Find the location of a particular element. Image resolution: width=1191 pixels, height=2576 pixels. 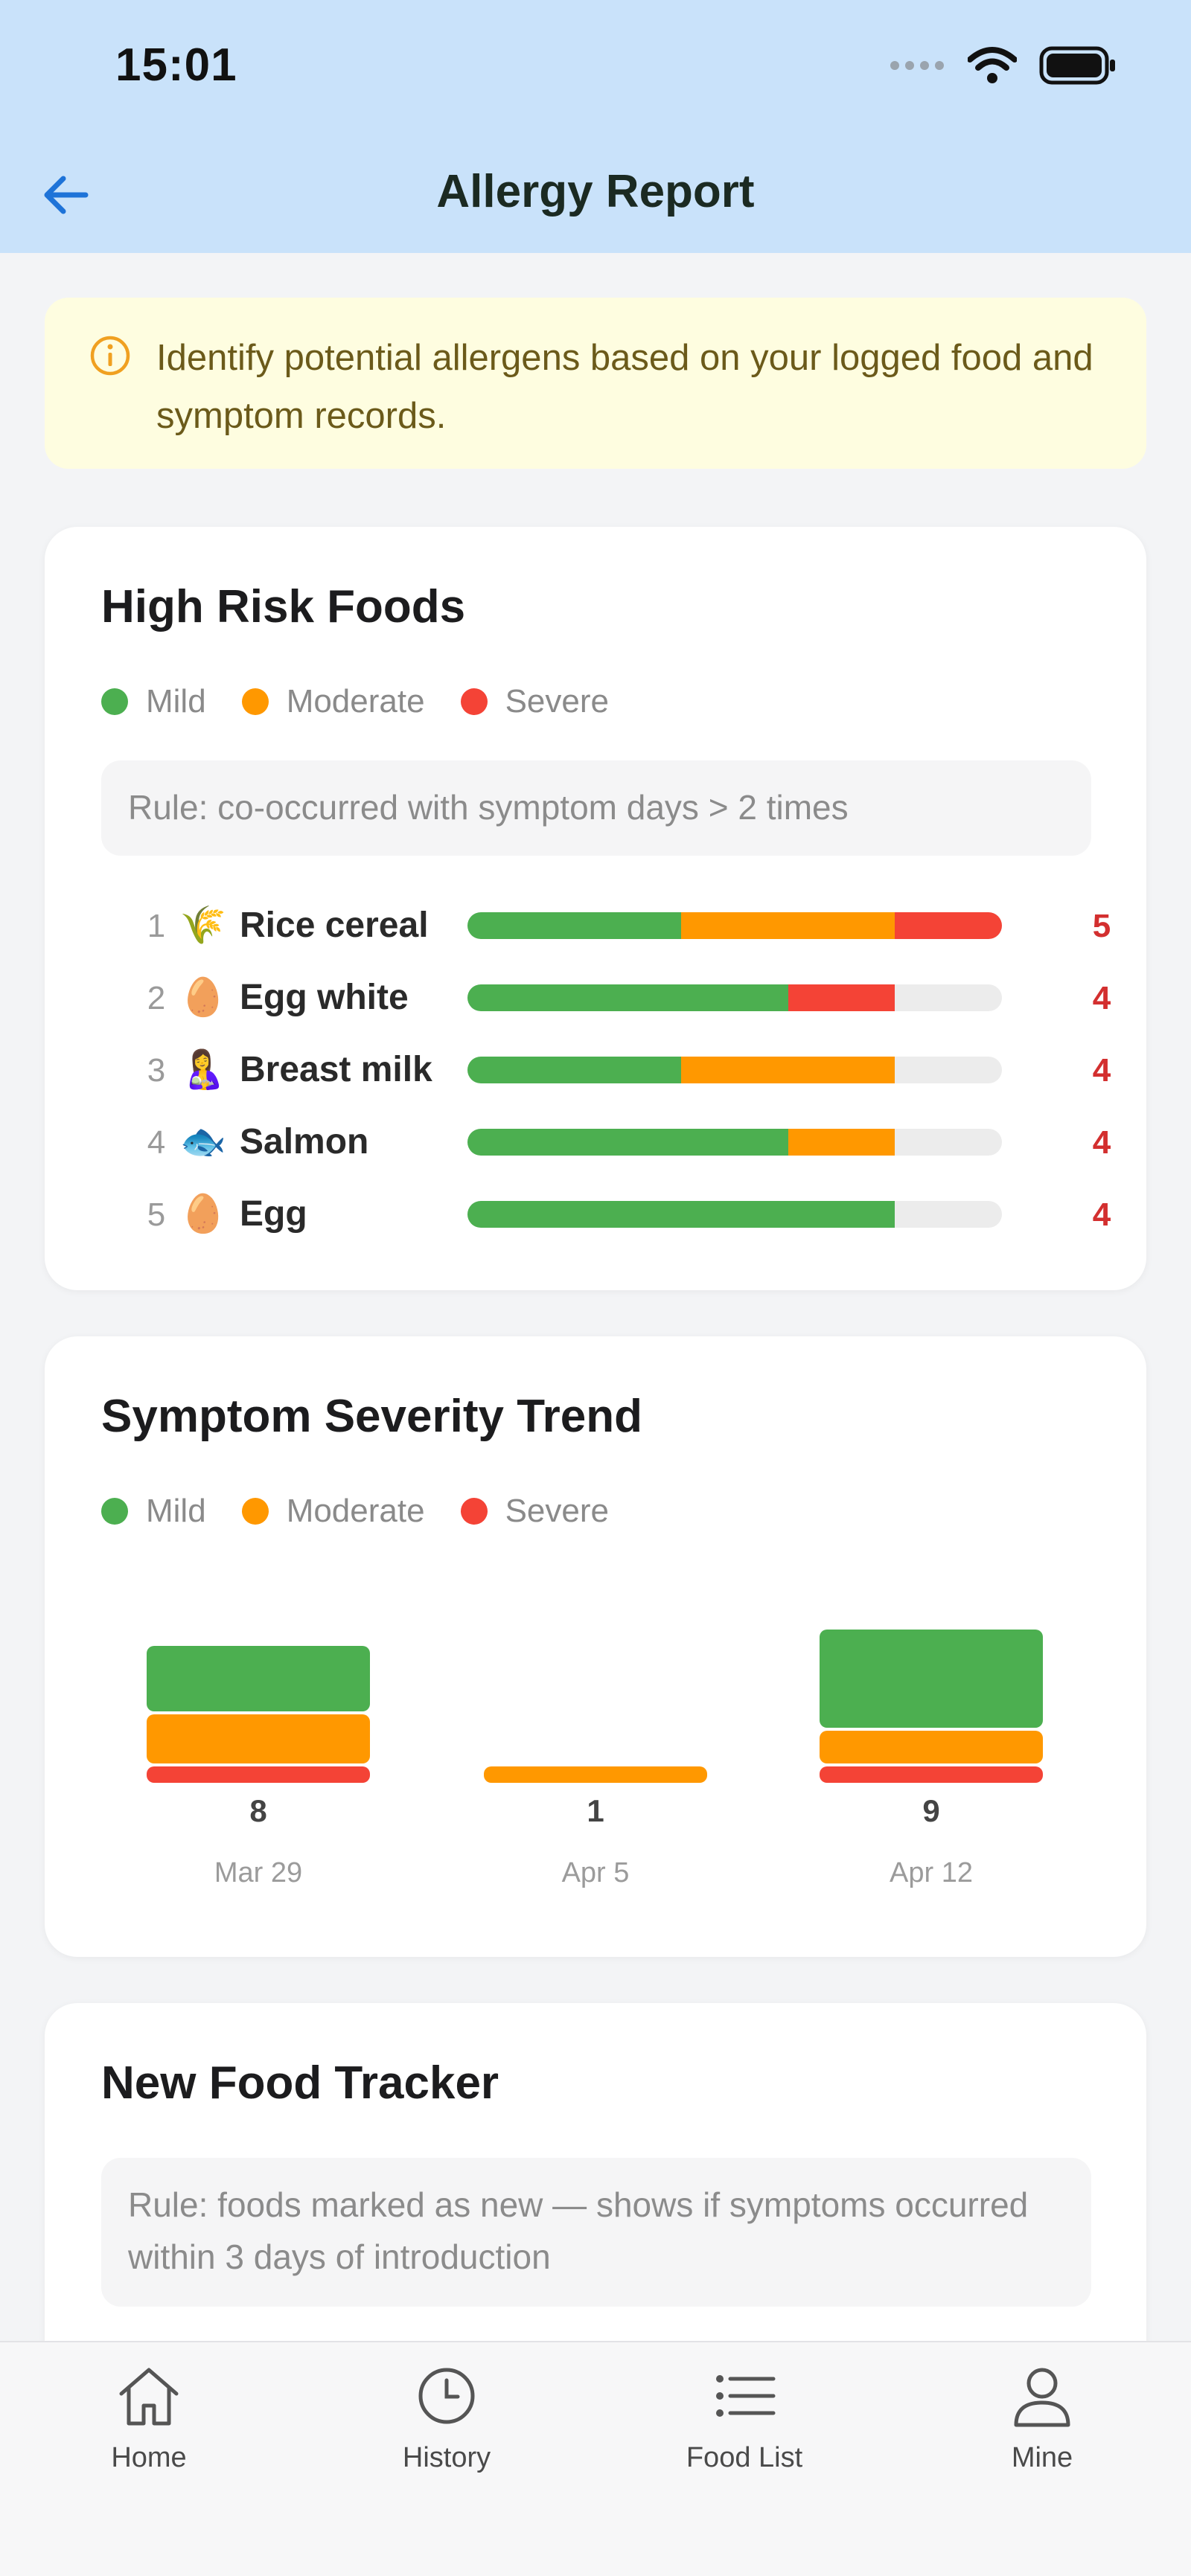

food-emoji-icon: 🤱 is located at coordinates (203, 1069).